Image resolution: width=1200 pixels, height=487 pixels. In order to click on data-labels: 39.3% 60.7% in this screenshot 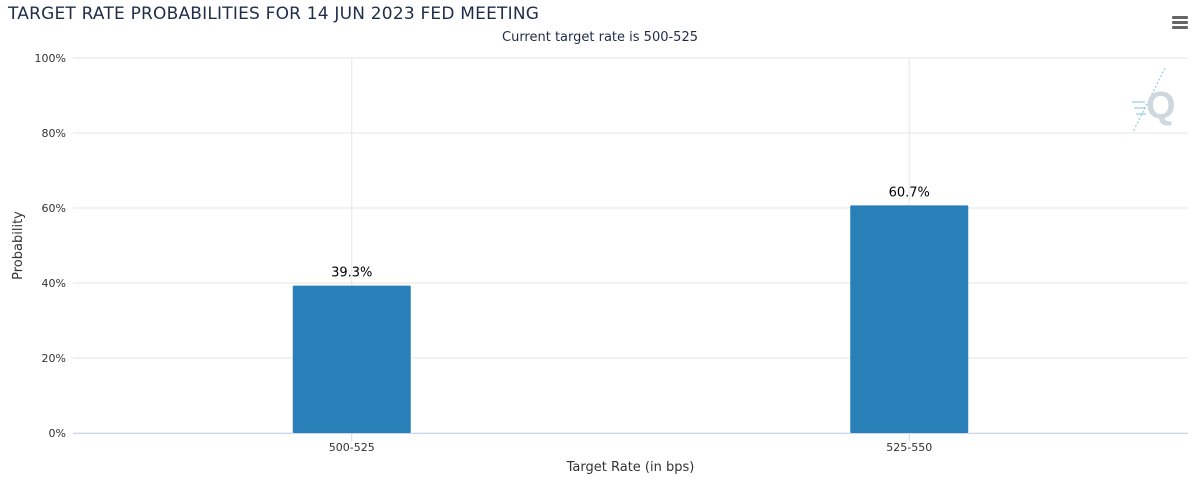, I will do `click(630, 232)`.